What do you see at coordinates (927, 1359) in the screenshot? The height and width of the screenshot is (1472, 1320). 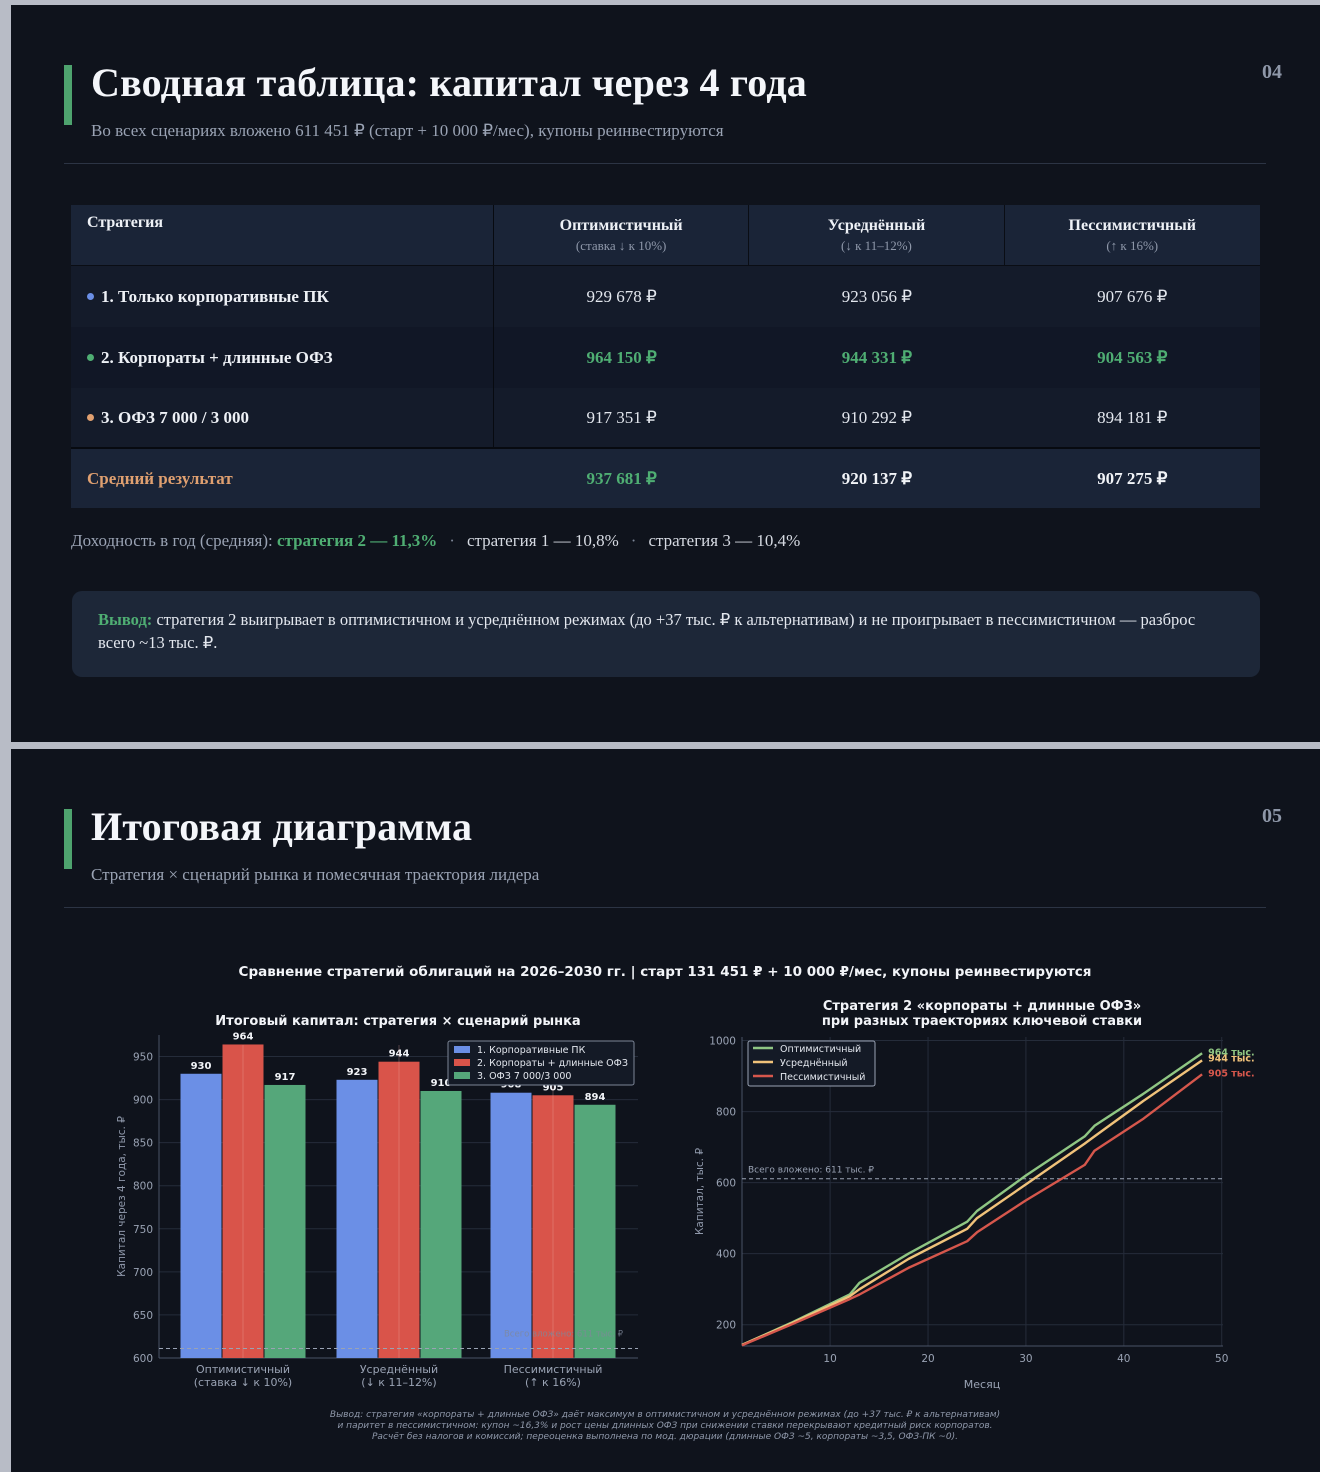 I see `line-xtick-label: 20` at bounding box center [927, 1359].